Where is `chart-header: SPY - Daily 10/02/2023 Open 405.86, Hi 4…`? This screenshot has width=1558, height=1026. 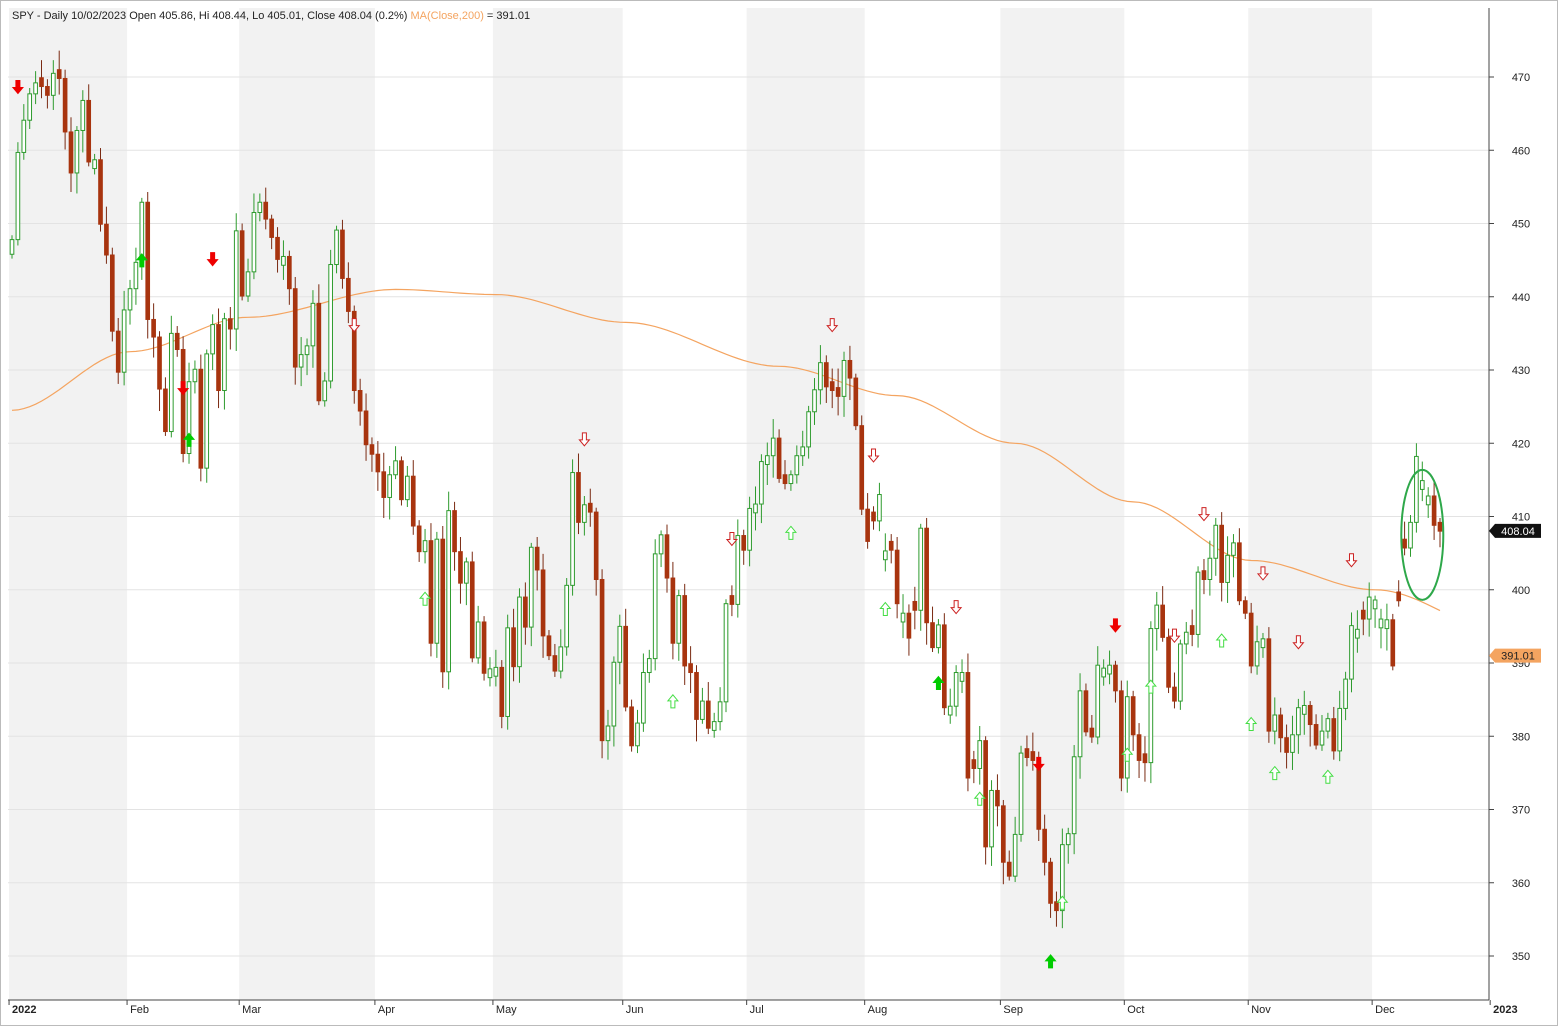 chart-header: SPY - Daily 10/02/2023 Open 405.86, Hi 4… is located at coordinates (271, 16).